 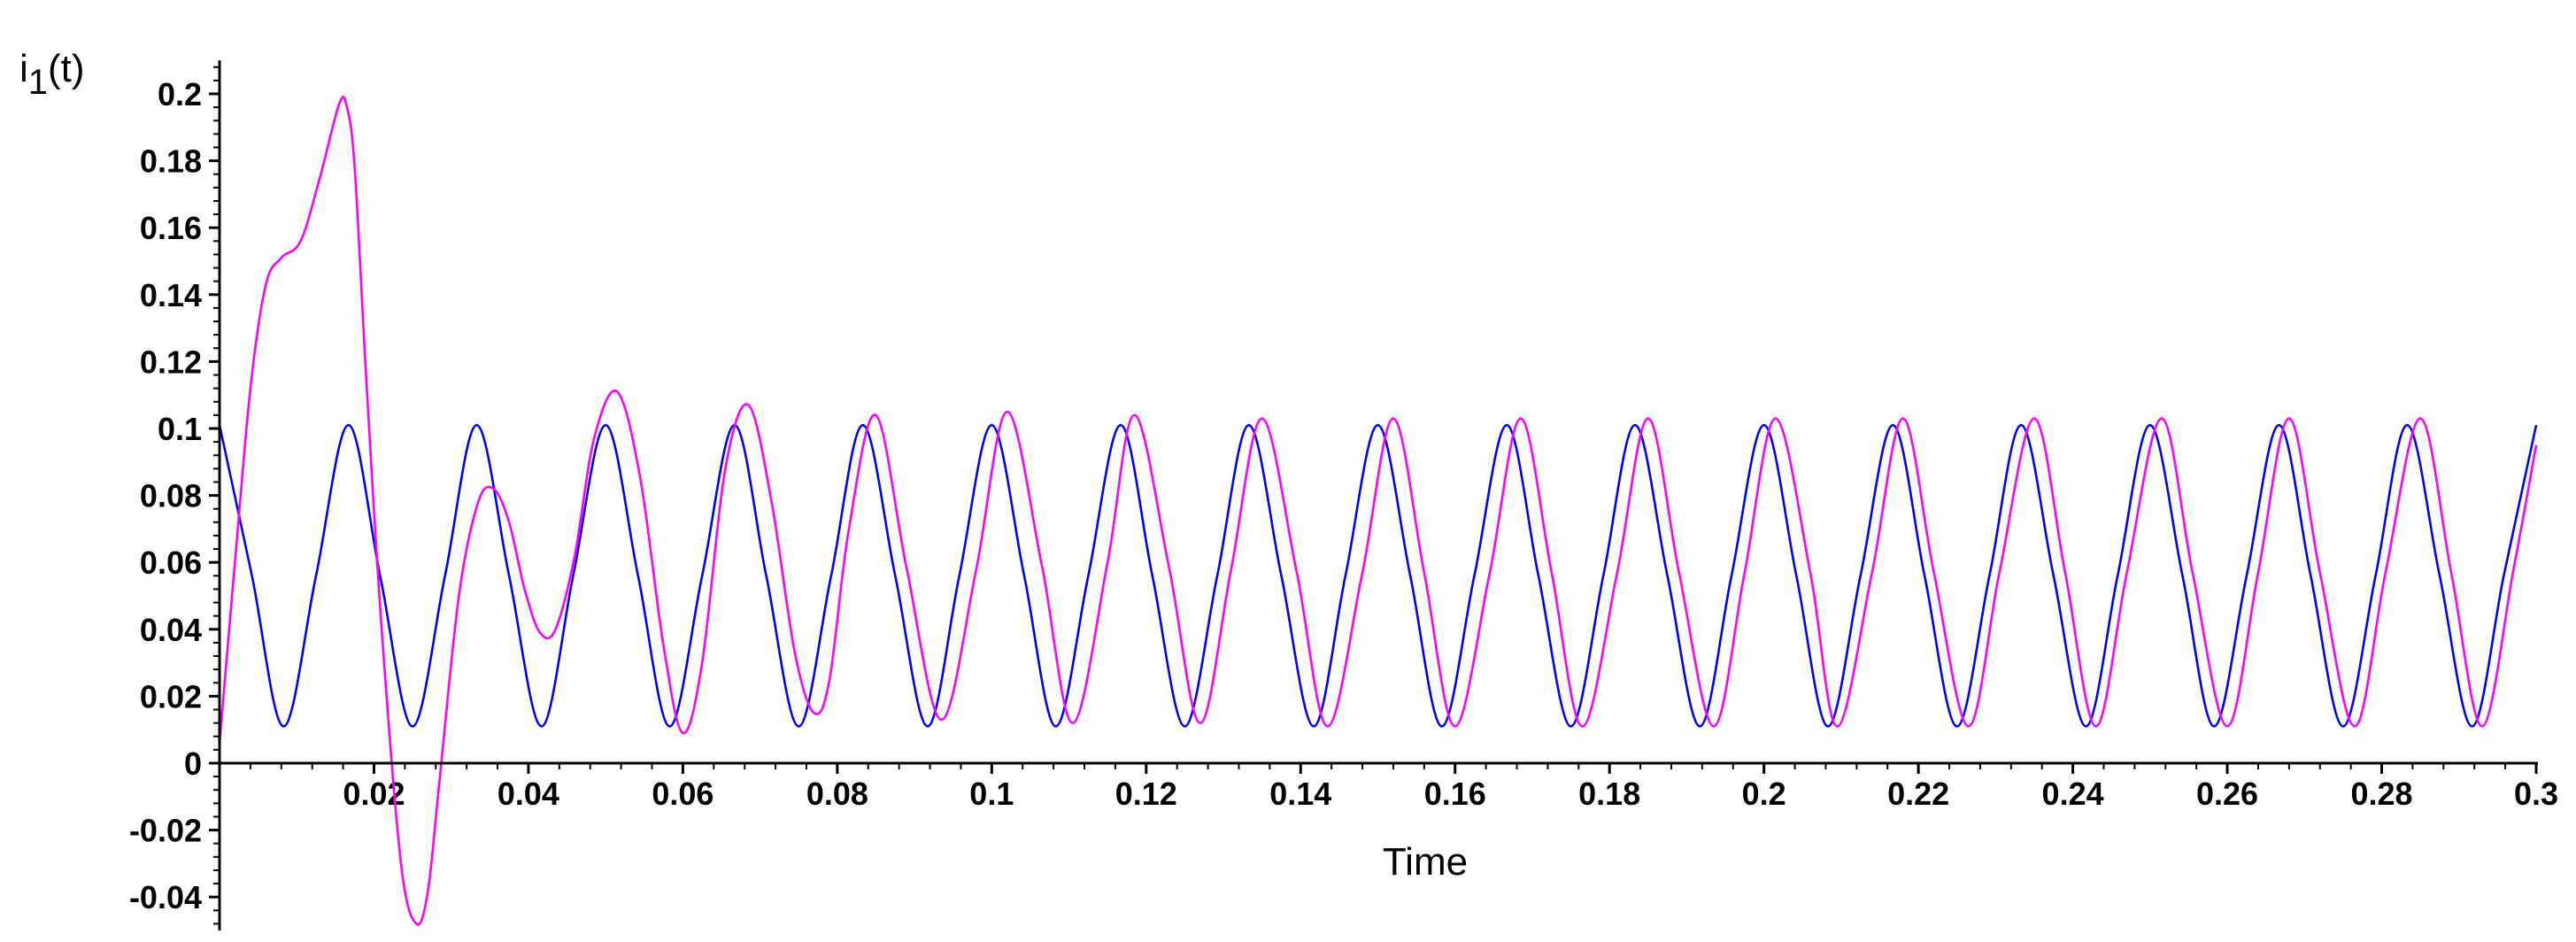 I want to click on y-axis-title-suffix: (t), so click(x=66, y=68).